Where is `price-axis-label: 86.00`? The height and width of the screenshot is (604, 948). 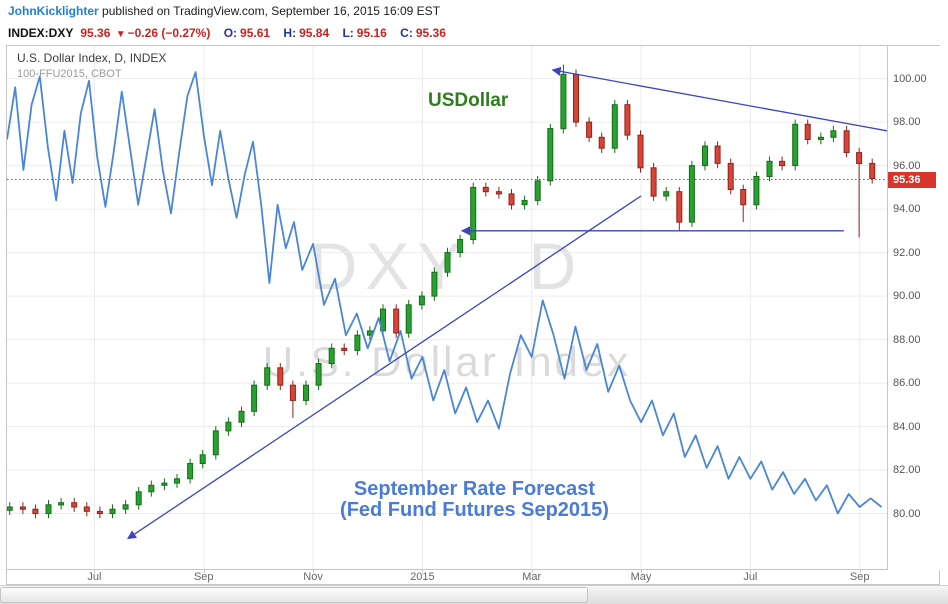 price-axis-label: 86.00 is located at coordinates (907, 383).